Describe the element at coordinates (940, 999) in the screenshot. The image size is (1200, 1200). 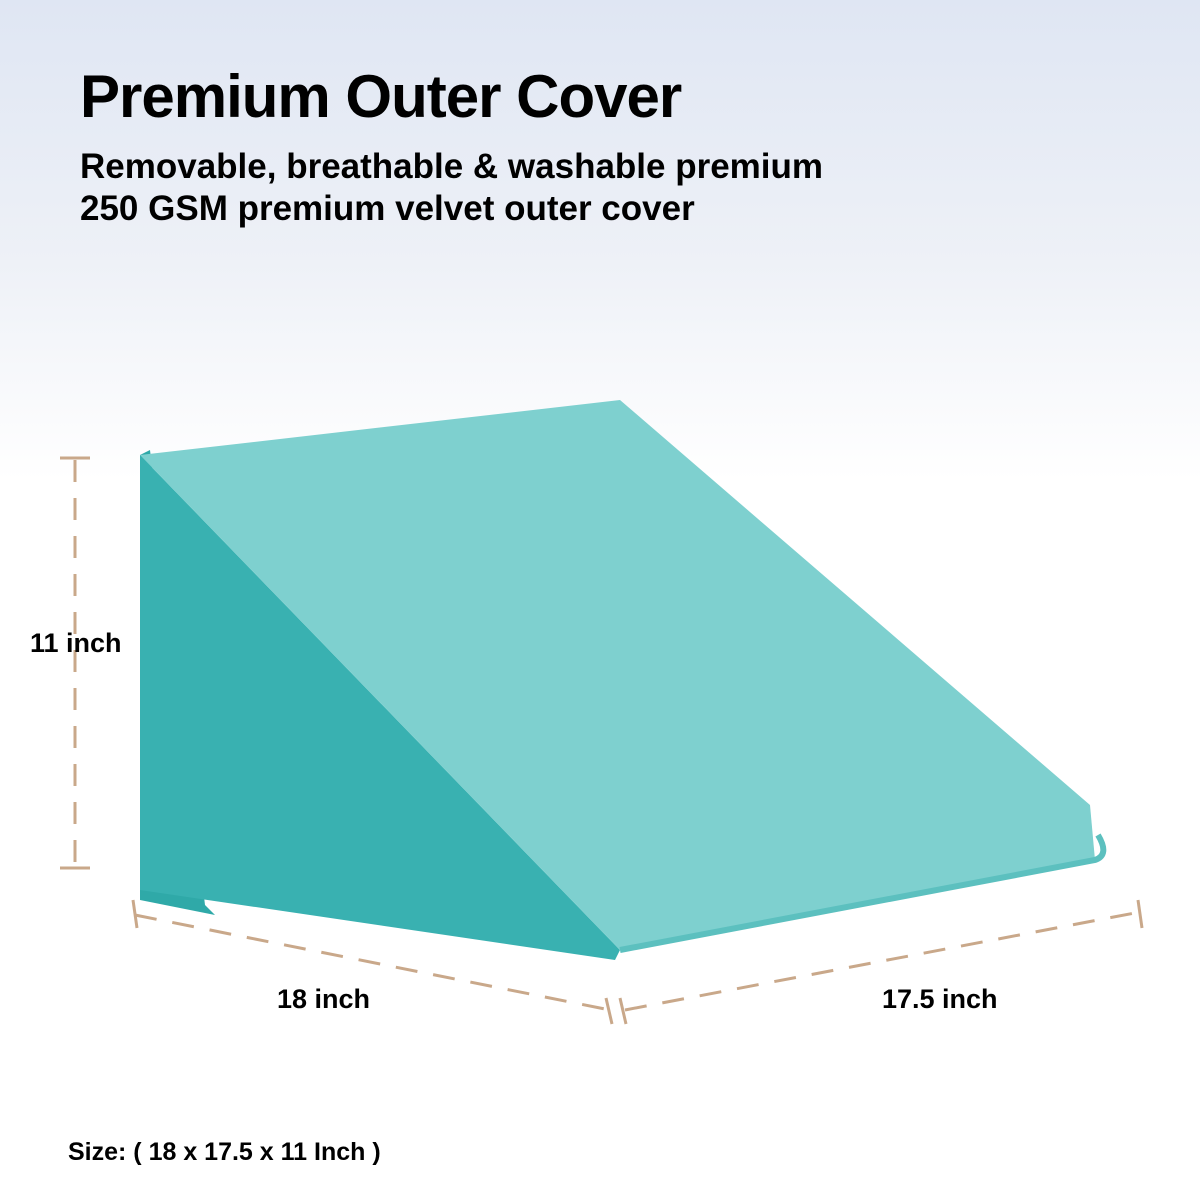
I see `depth-label: 17.5 inch` at that location.